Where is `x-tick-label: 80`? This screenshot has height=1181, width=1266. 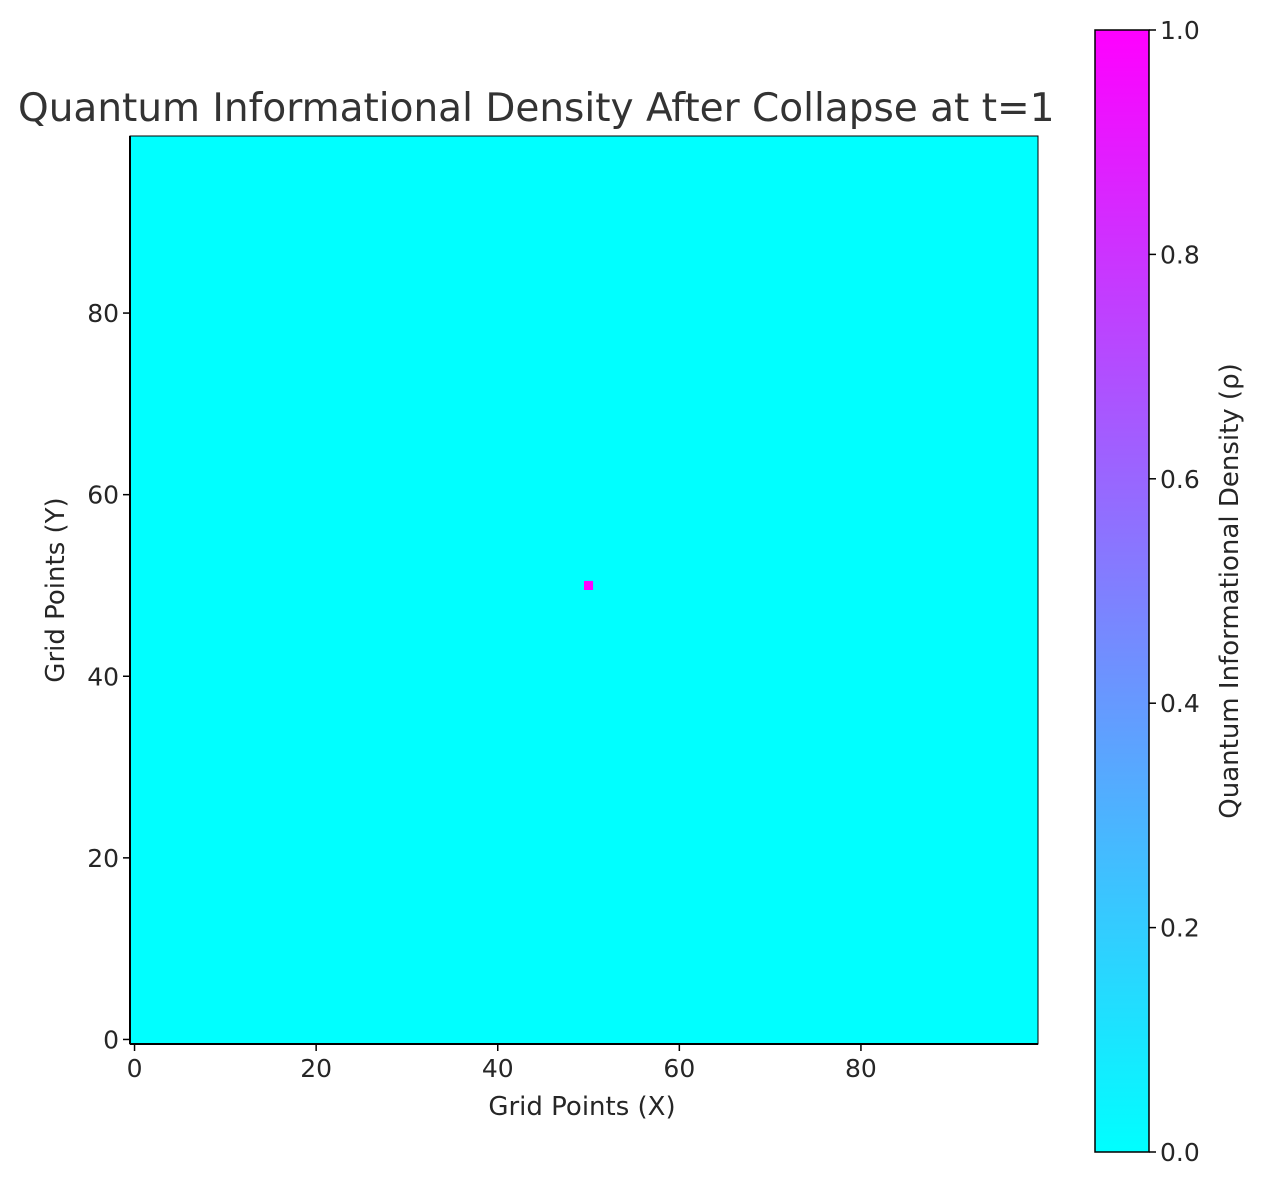 x-tick-label: 80 is located at coordinates (861, 1068).